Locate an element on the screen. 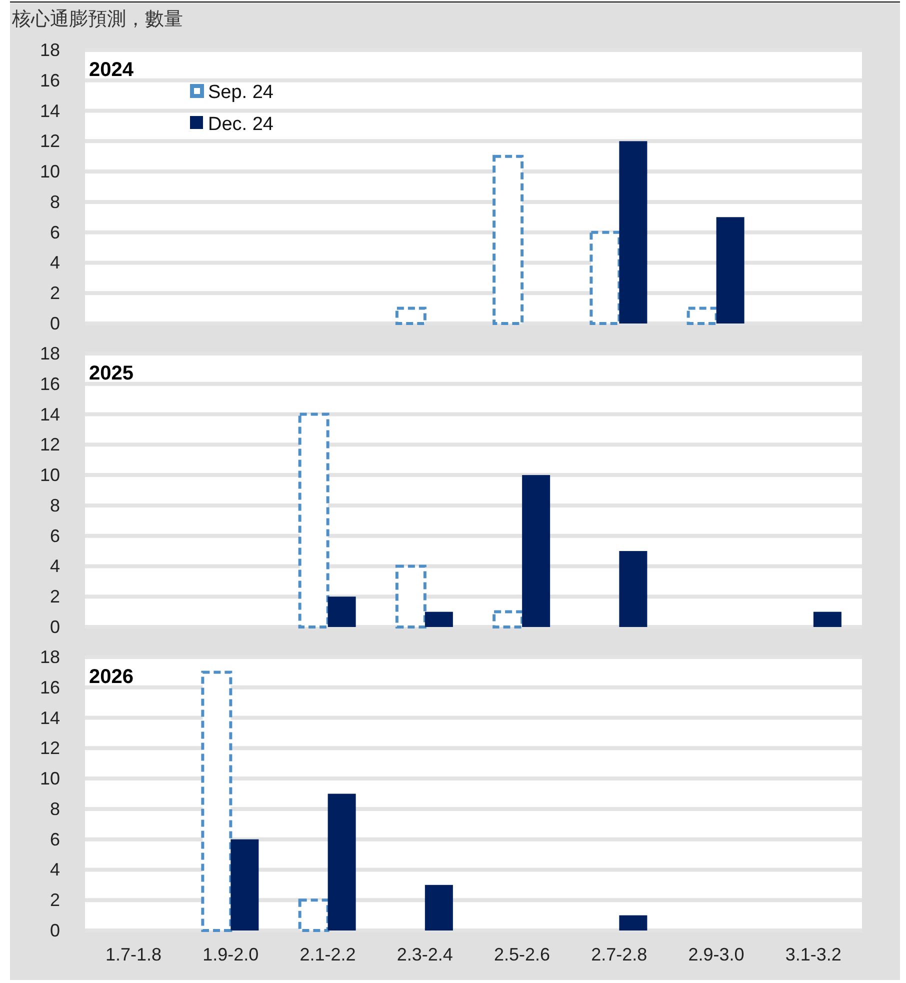 This screenshot has width=906, height=983. x-tick-label: 2.9-3.0 is located at coordinates (716, 954).